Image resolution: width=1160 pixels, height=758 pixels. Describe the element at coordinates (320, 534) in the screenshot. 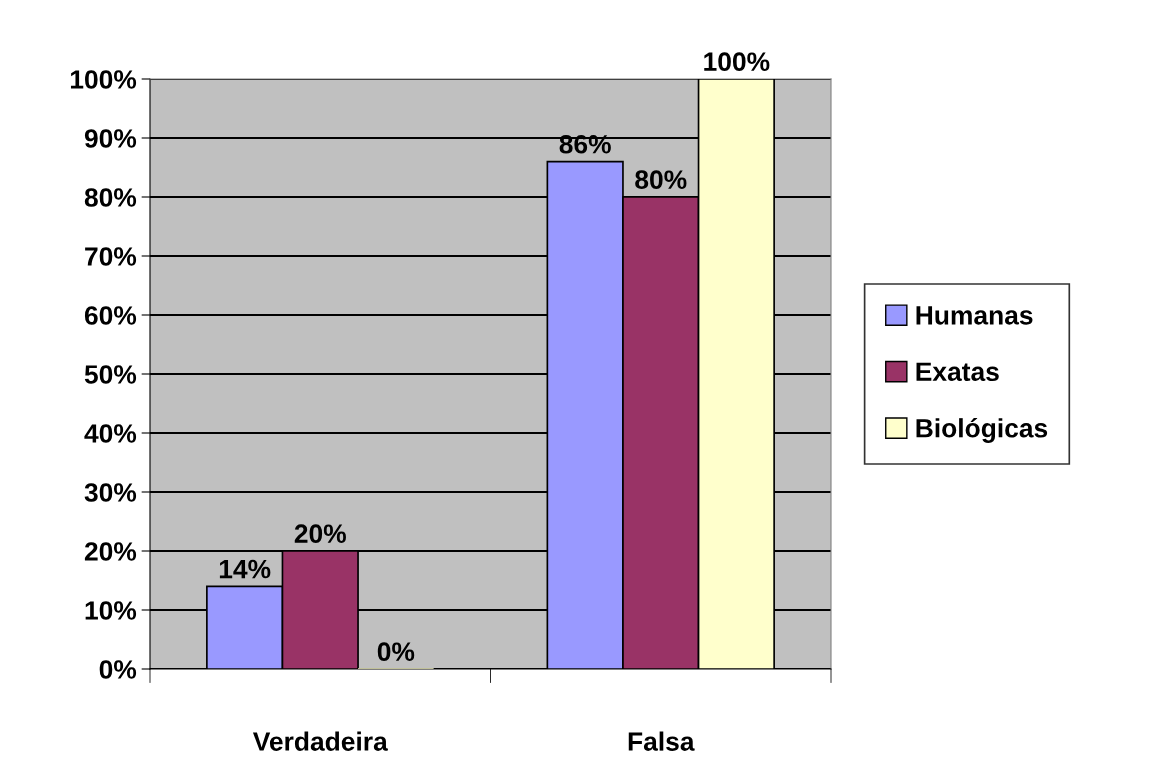

I see `data-label: 20%` at that location.